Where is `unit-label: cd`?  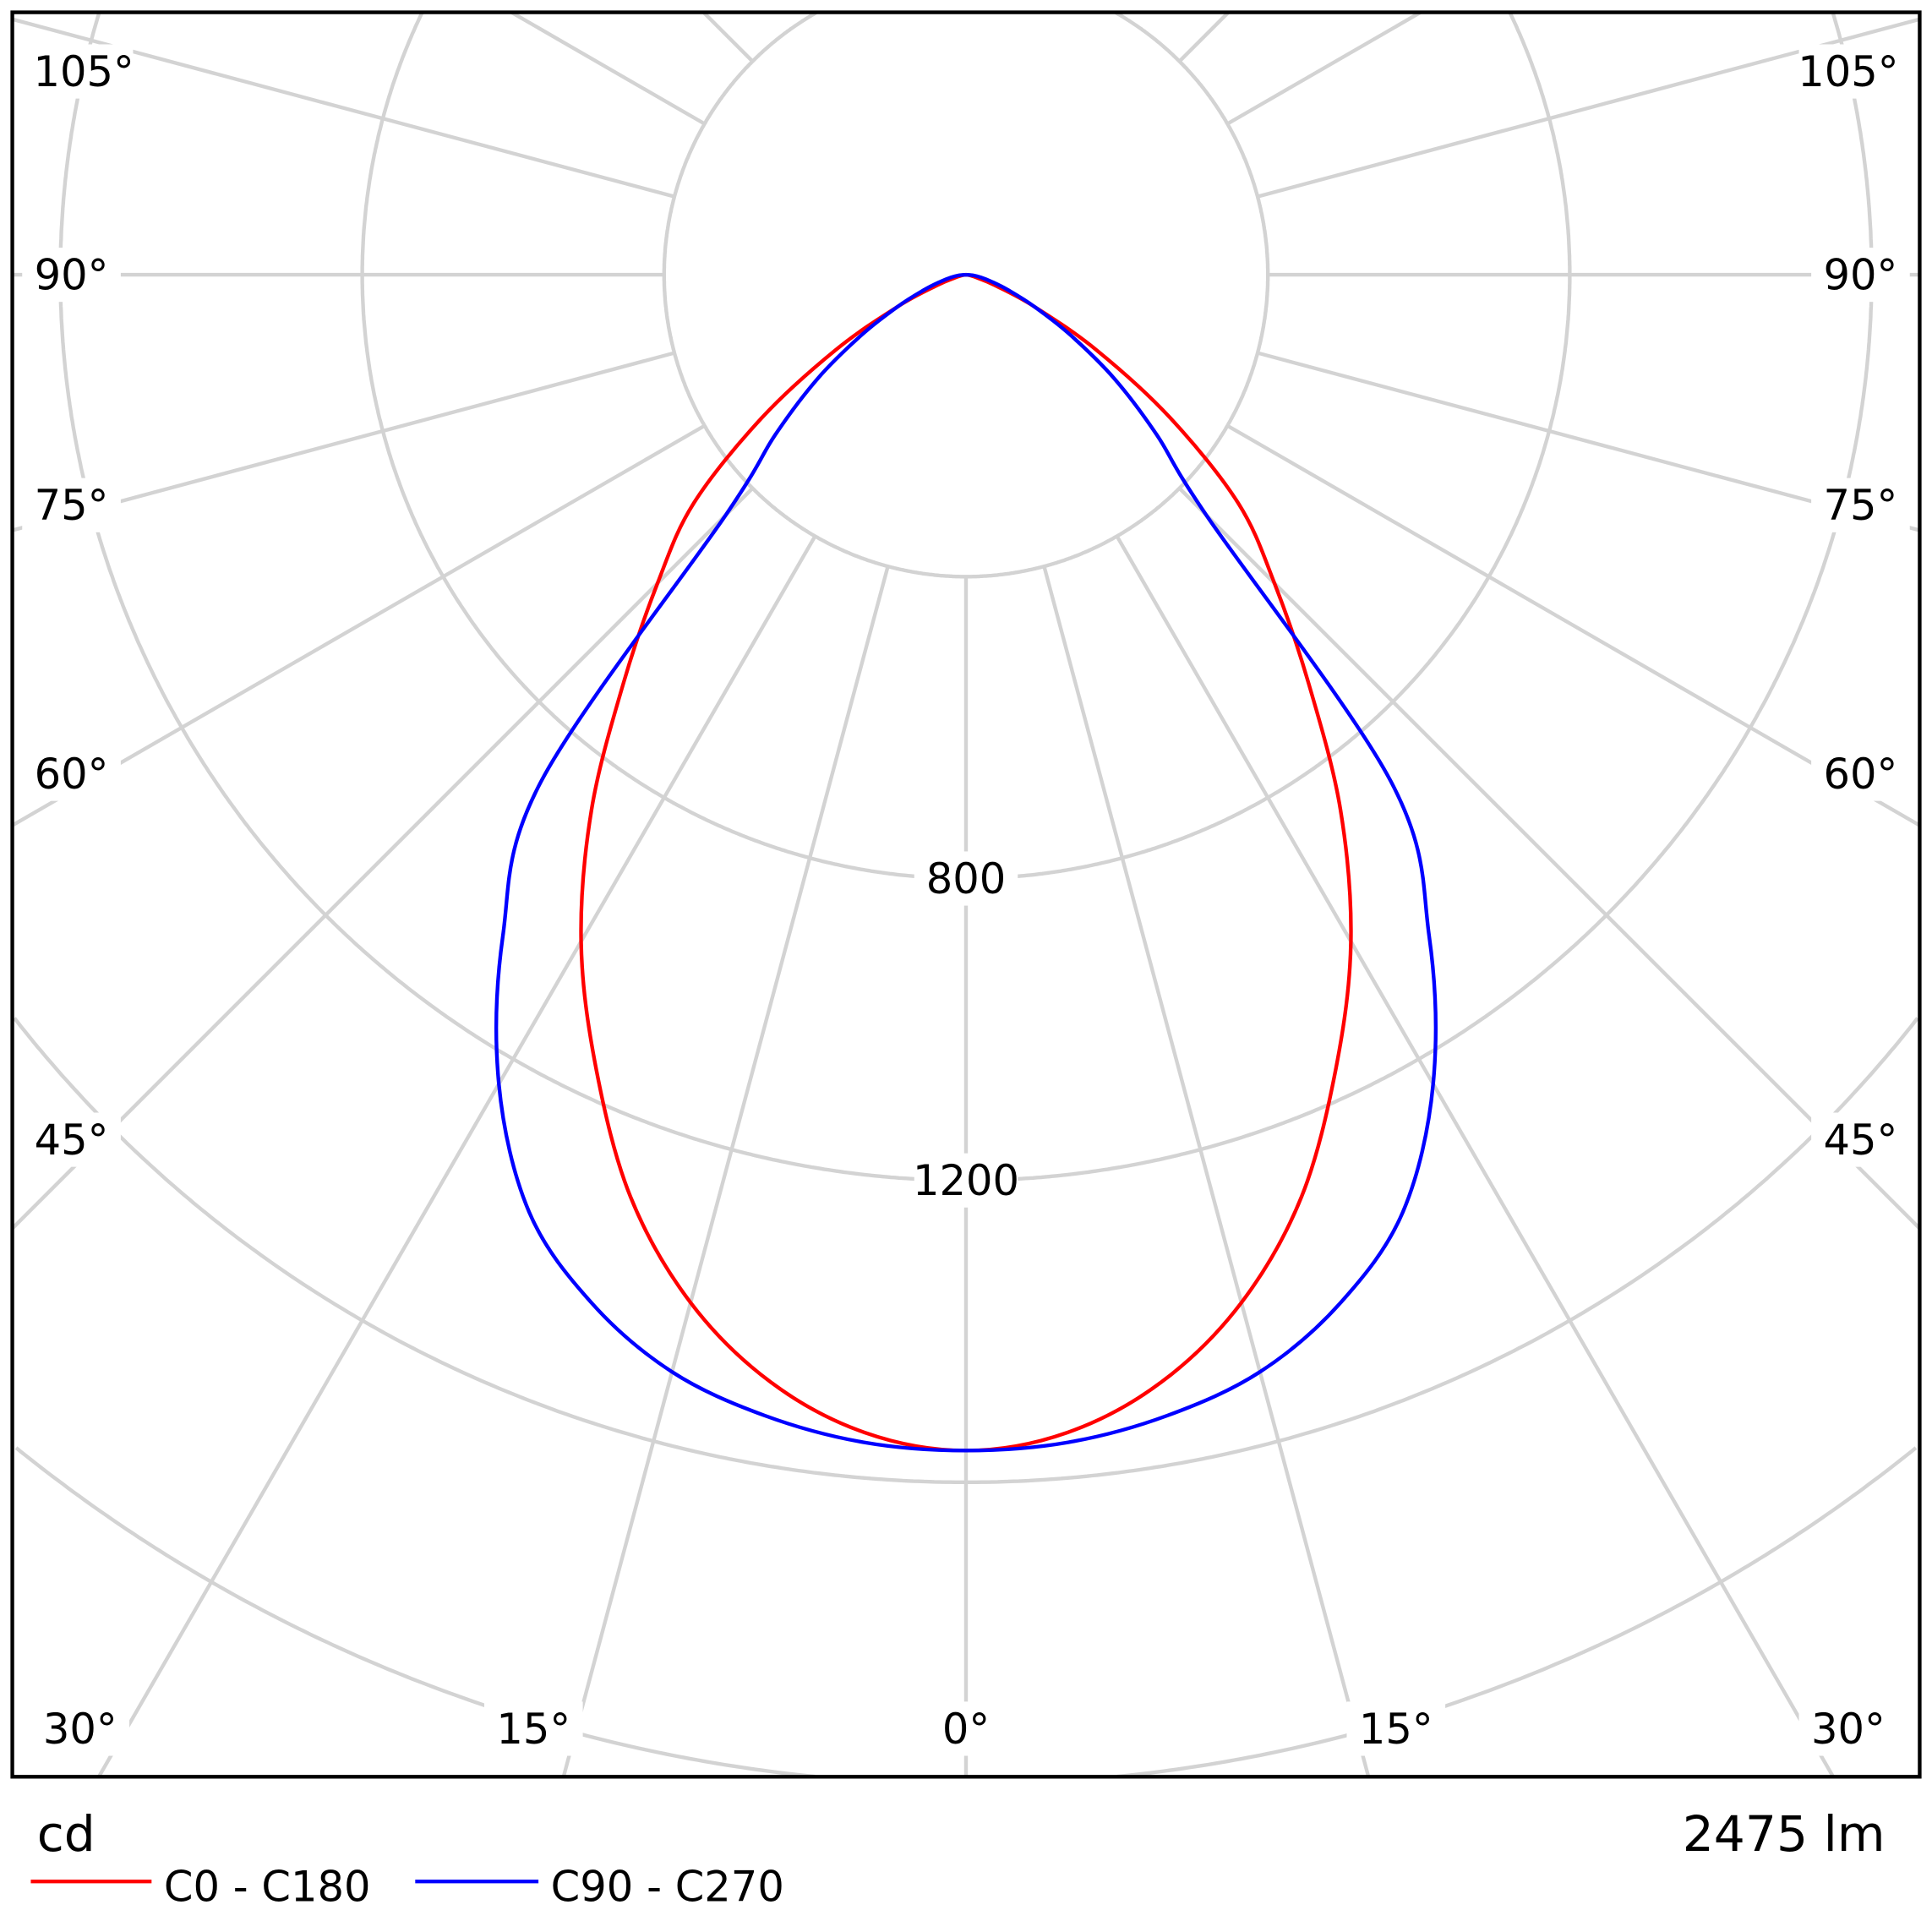
unit-label: cd is located at coordinates (66, 1834).